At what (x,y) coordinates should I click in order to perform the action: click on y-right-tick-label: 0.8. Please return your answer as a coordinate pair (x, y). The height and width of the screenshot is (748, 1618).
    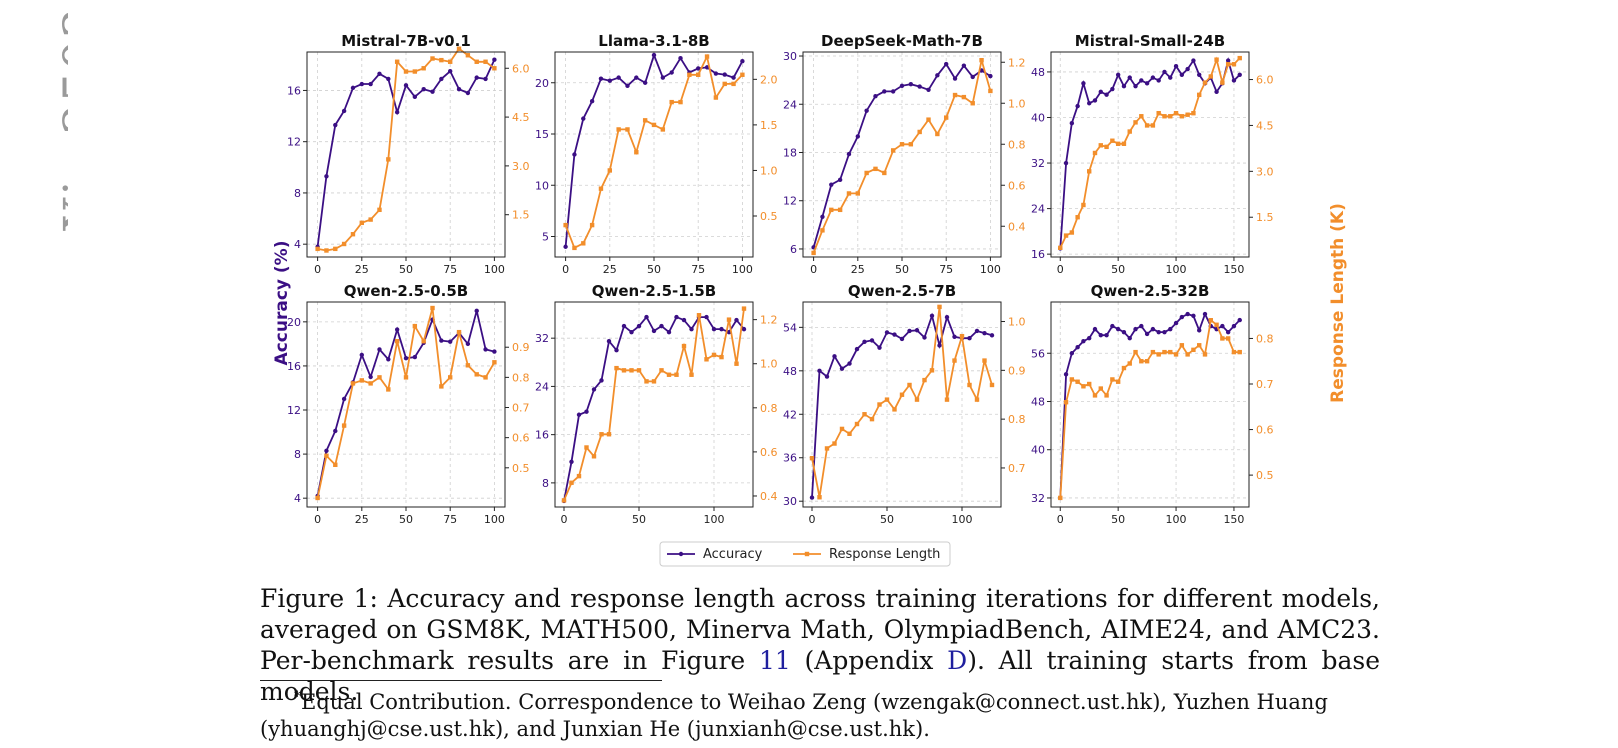
    Looking at the image, I should click on (1265, 338).